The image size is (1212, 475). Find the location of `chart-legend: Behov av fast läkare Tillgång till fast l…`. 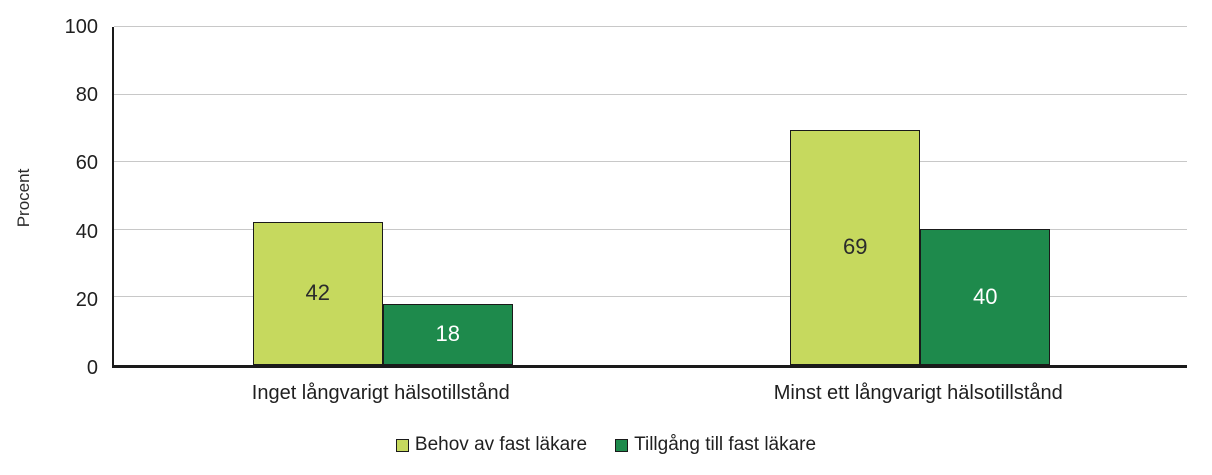

chart-legend: Behov av fast läkare Tillgång till fast l… is located at coordinates (606, 445).